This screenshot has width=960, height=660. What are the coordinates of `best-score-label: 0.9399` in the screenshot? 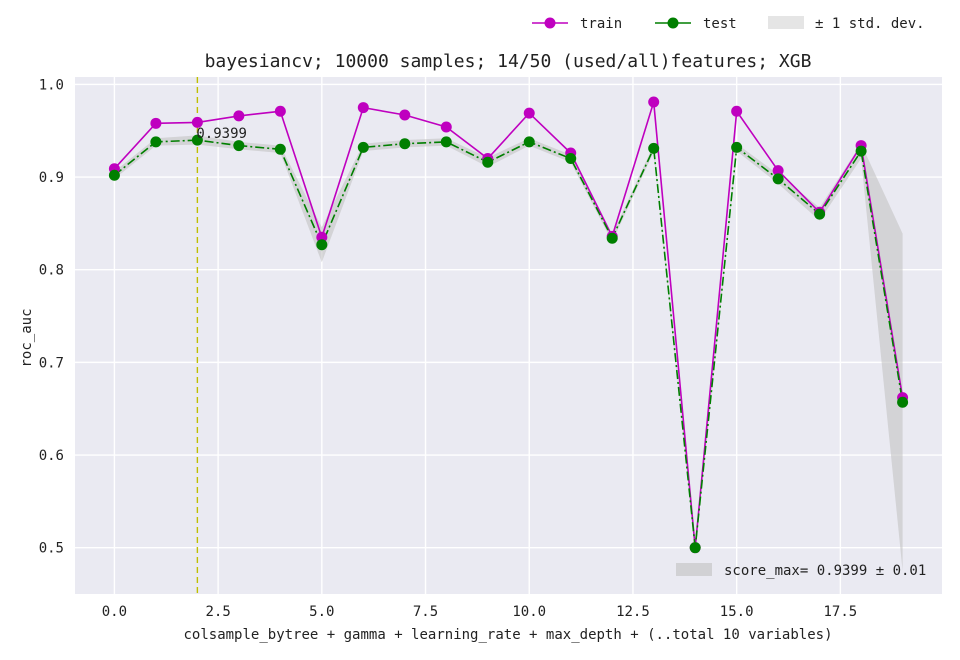 It's located at (221, 134).